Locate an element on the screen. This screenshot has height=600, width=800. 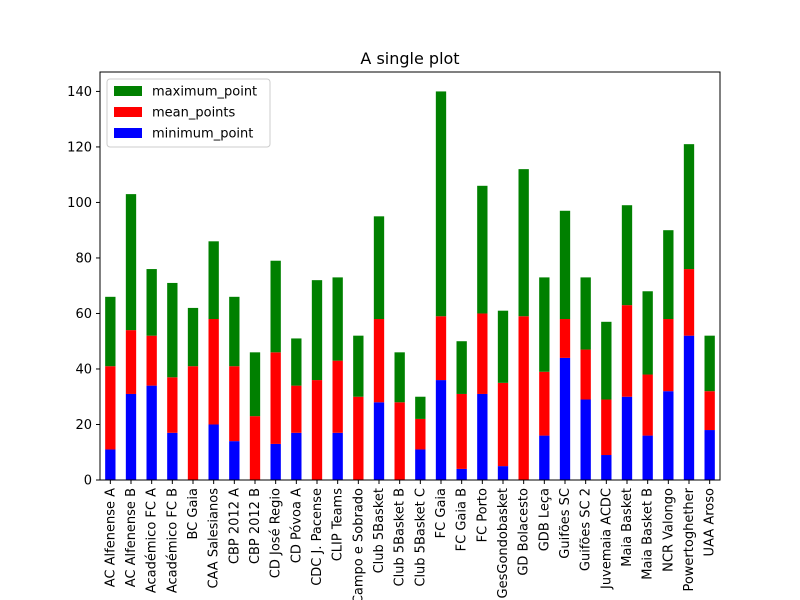
y-tick-label-7: 140 is located at coordinates (79, 92).